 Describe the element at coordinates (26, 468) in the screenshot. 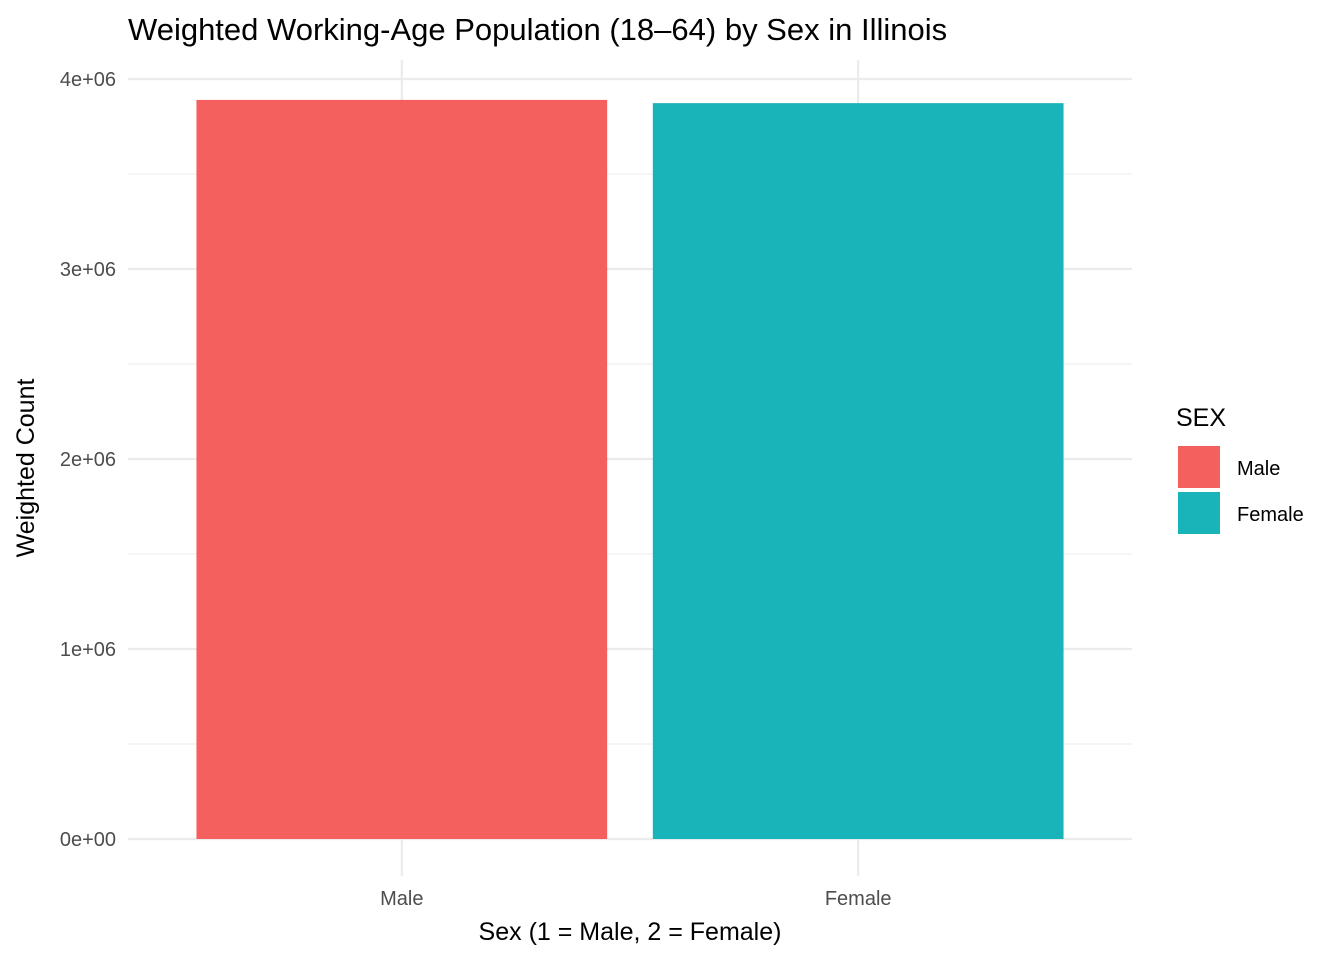

I see `y-axis-title: Weighted Count` at that location.